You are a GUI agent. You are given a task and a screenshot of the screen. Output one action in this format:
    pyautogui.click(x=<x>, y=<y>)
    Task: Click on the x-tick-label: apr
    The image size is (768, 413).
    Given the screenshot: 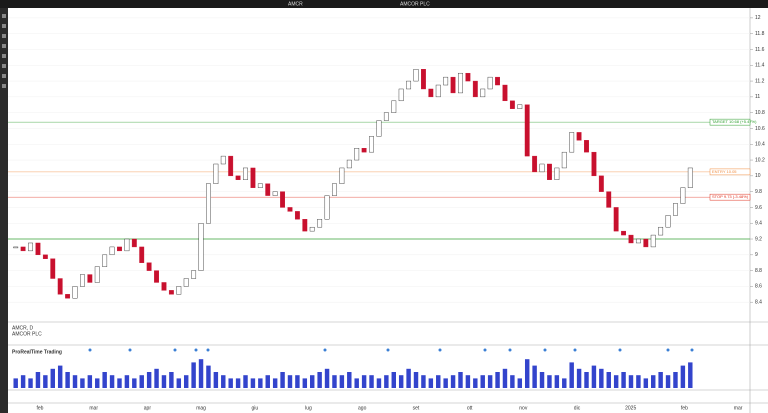 What is the action you would take?
    pyautogui.click(x=148, y=408)
    